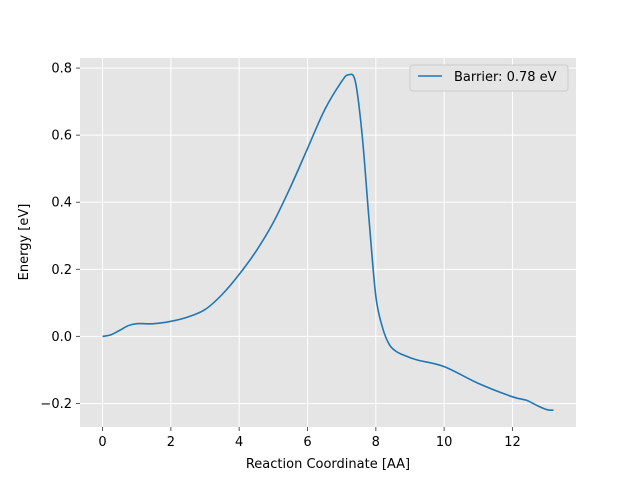 This screenshot has width=640, height=480. Describe the element at coordinates (376, 442) in the screenshot. I see `x-tick-label: 8` at that location.